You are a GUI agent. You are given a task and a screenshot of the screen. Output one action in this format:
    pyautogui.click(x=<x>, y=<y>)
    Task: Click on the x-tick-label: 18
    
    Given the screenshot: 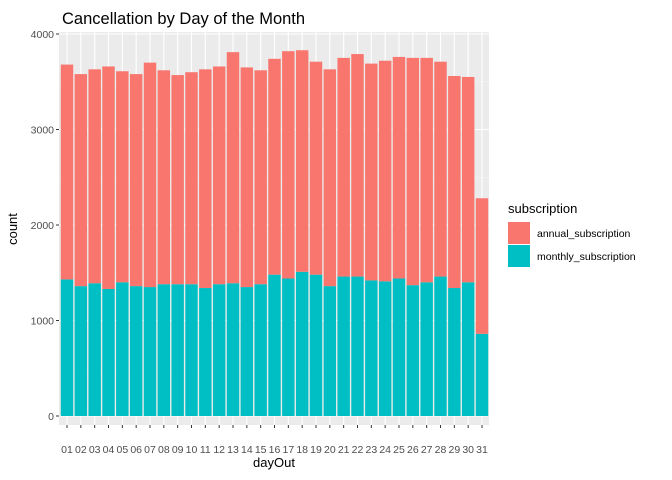 What is the action you would take?
    pyautogui.click(x=302, y=450)
    